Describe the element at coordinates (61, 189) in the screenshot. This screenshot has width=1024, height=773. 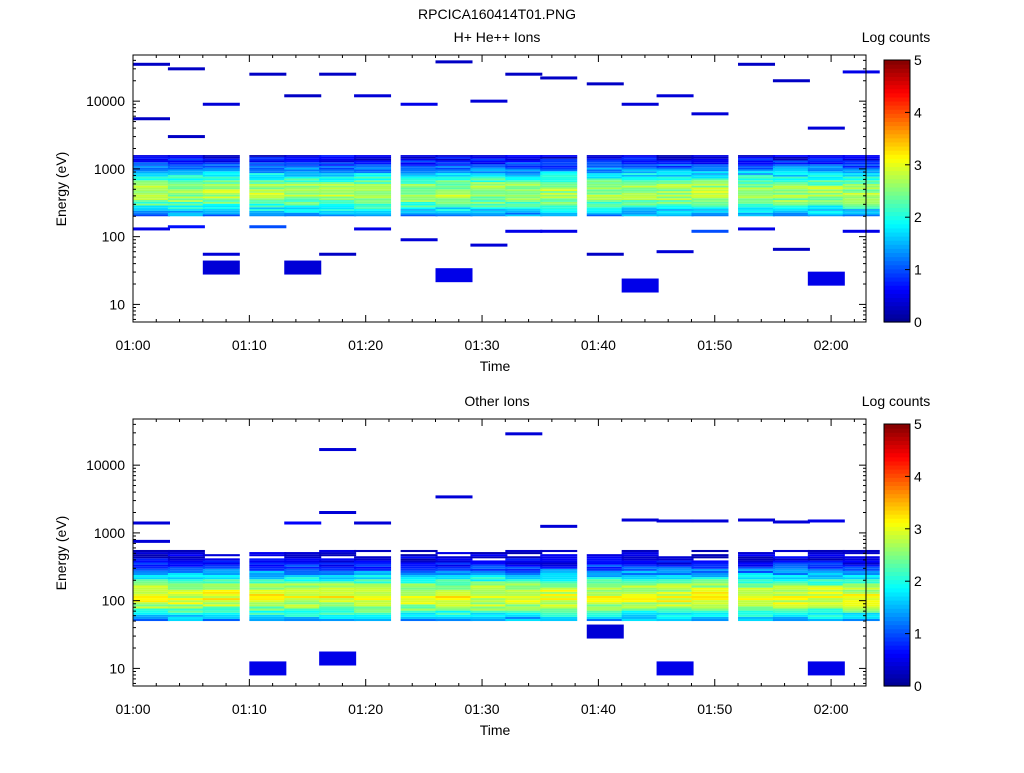
I see `y-axis-label: Energy (eV)` at that location.